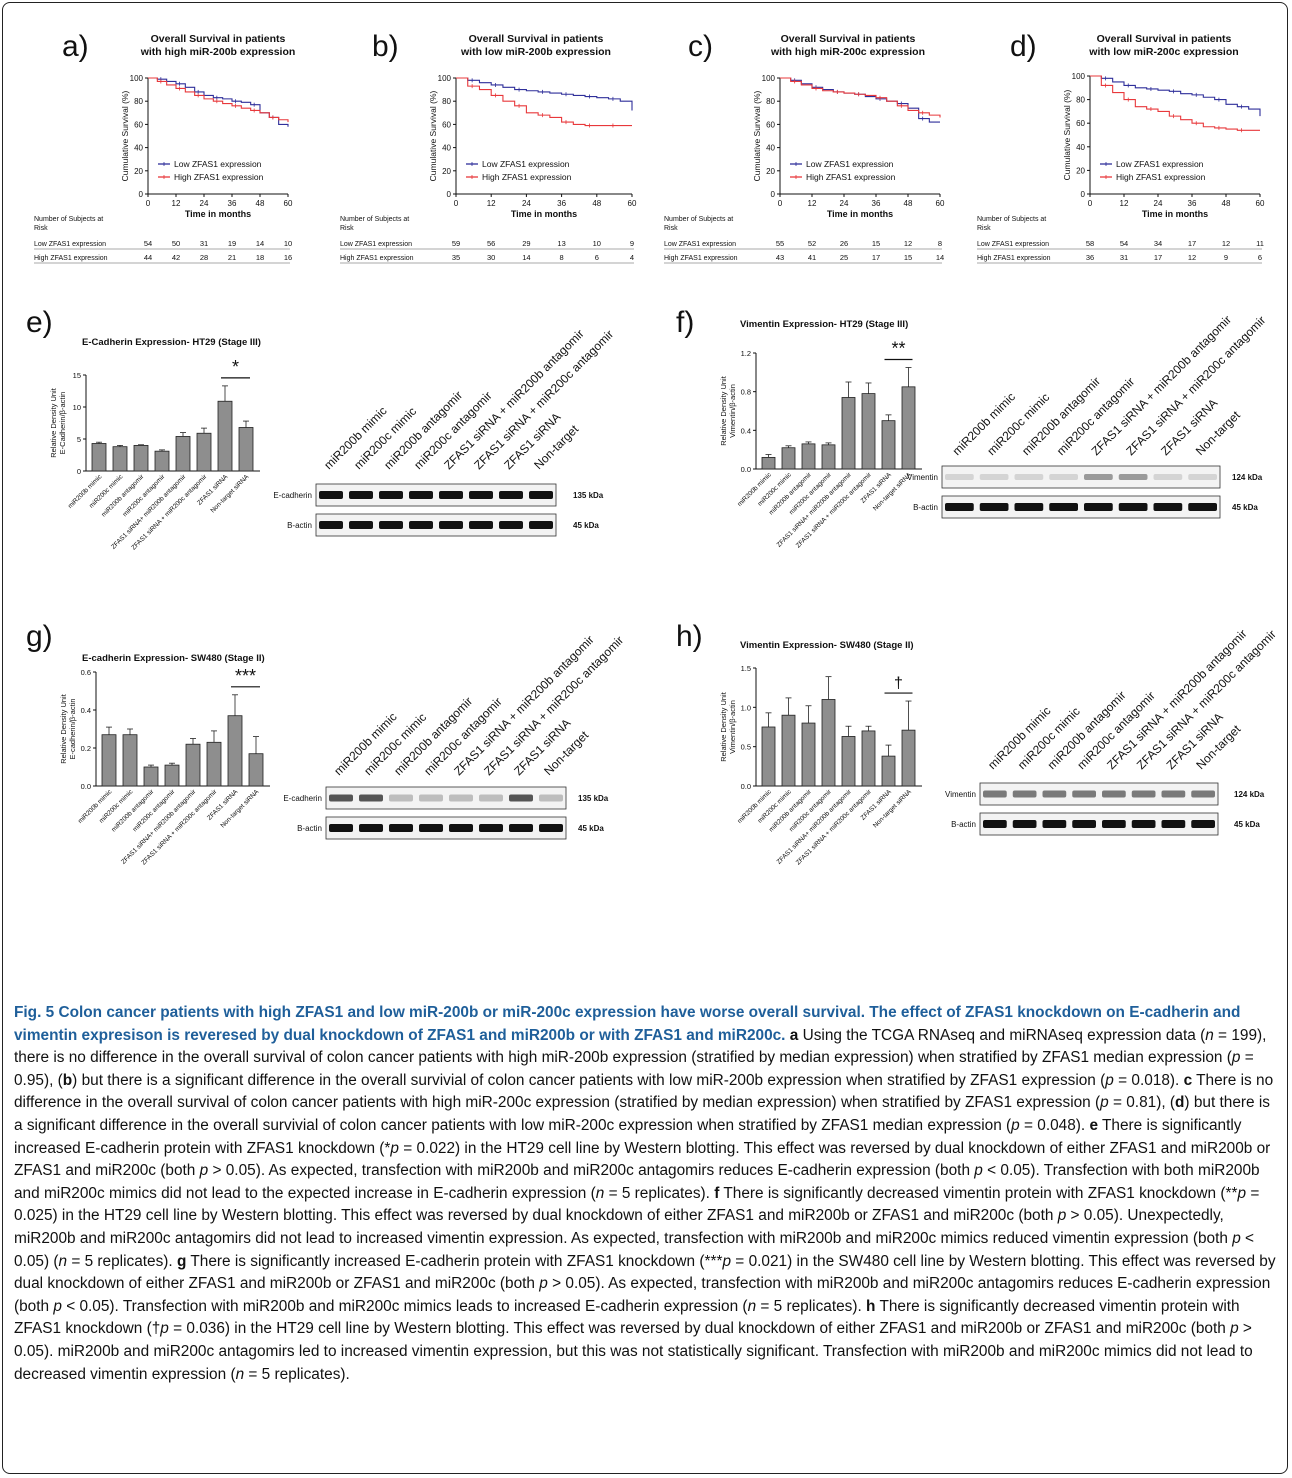  Describe the element at coordinates (746, 353) in the screenshot. I see `y-tick-label: 1.2` at that location.